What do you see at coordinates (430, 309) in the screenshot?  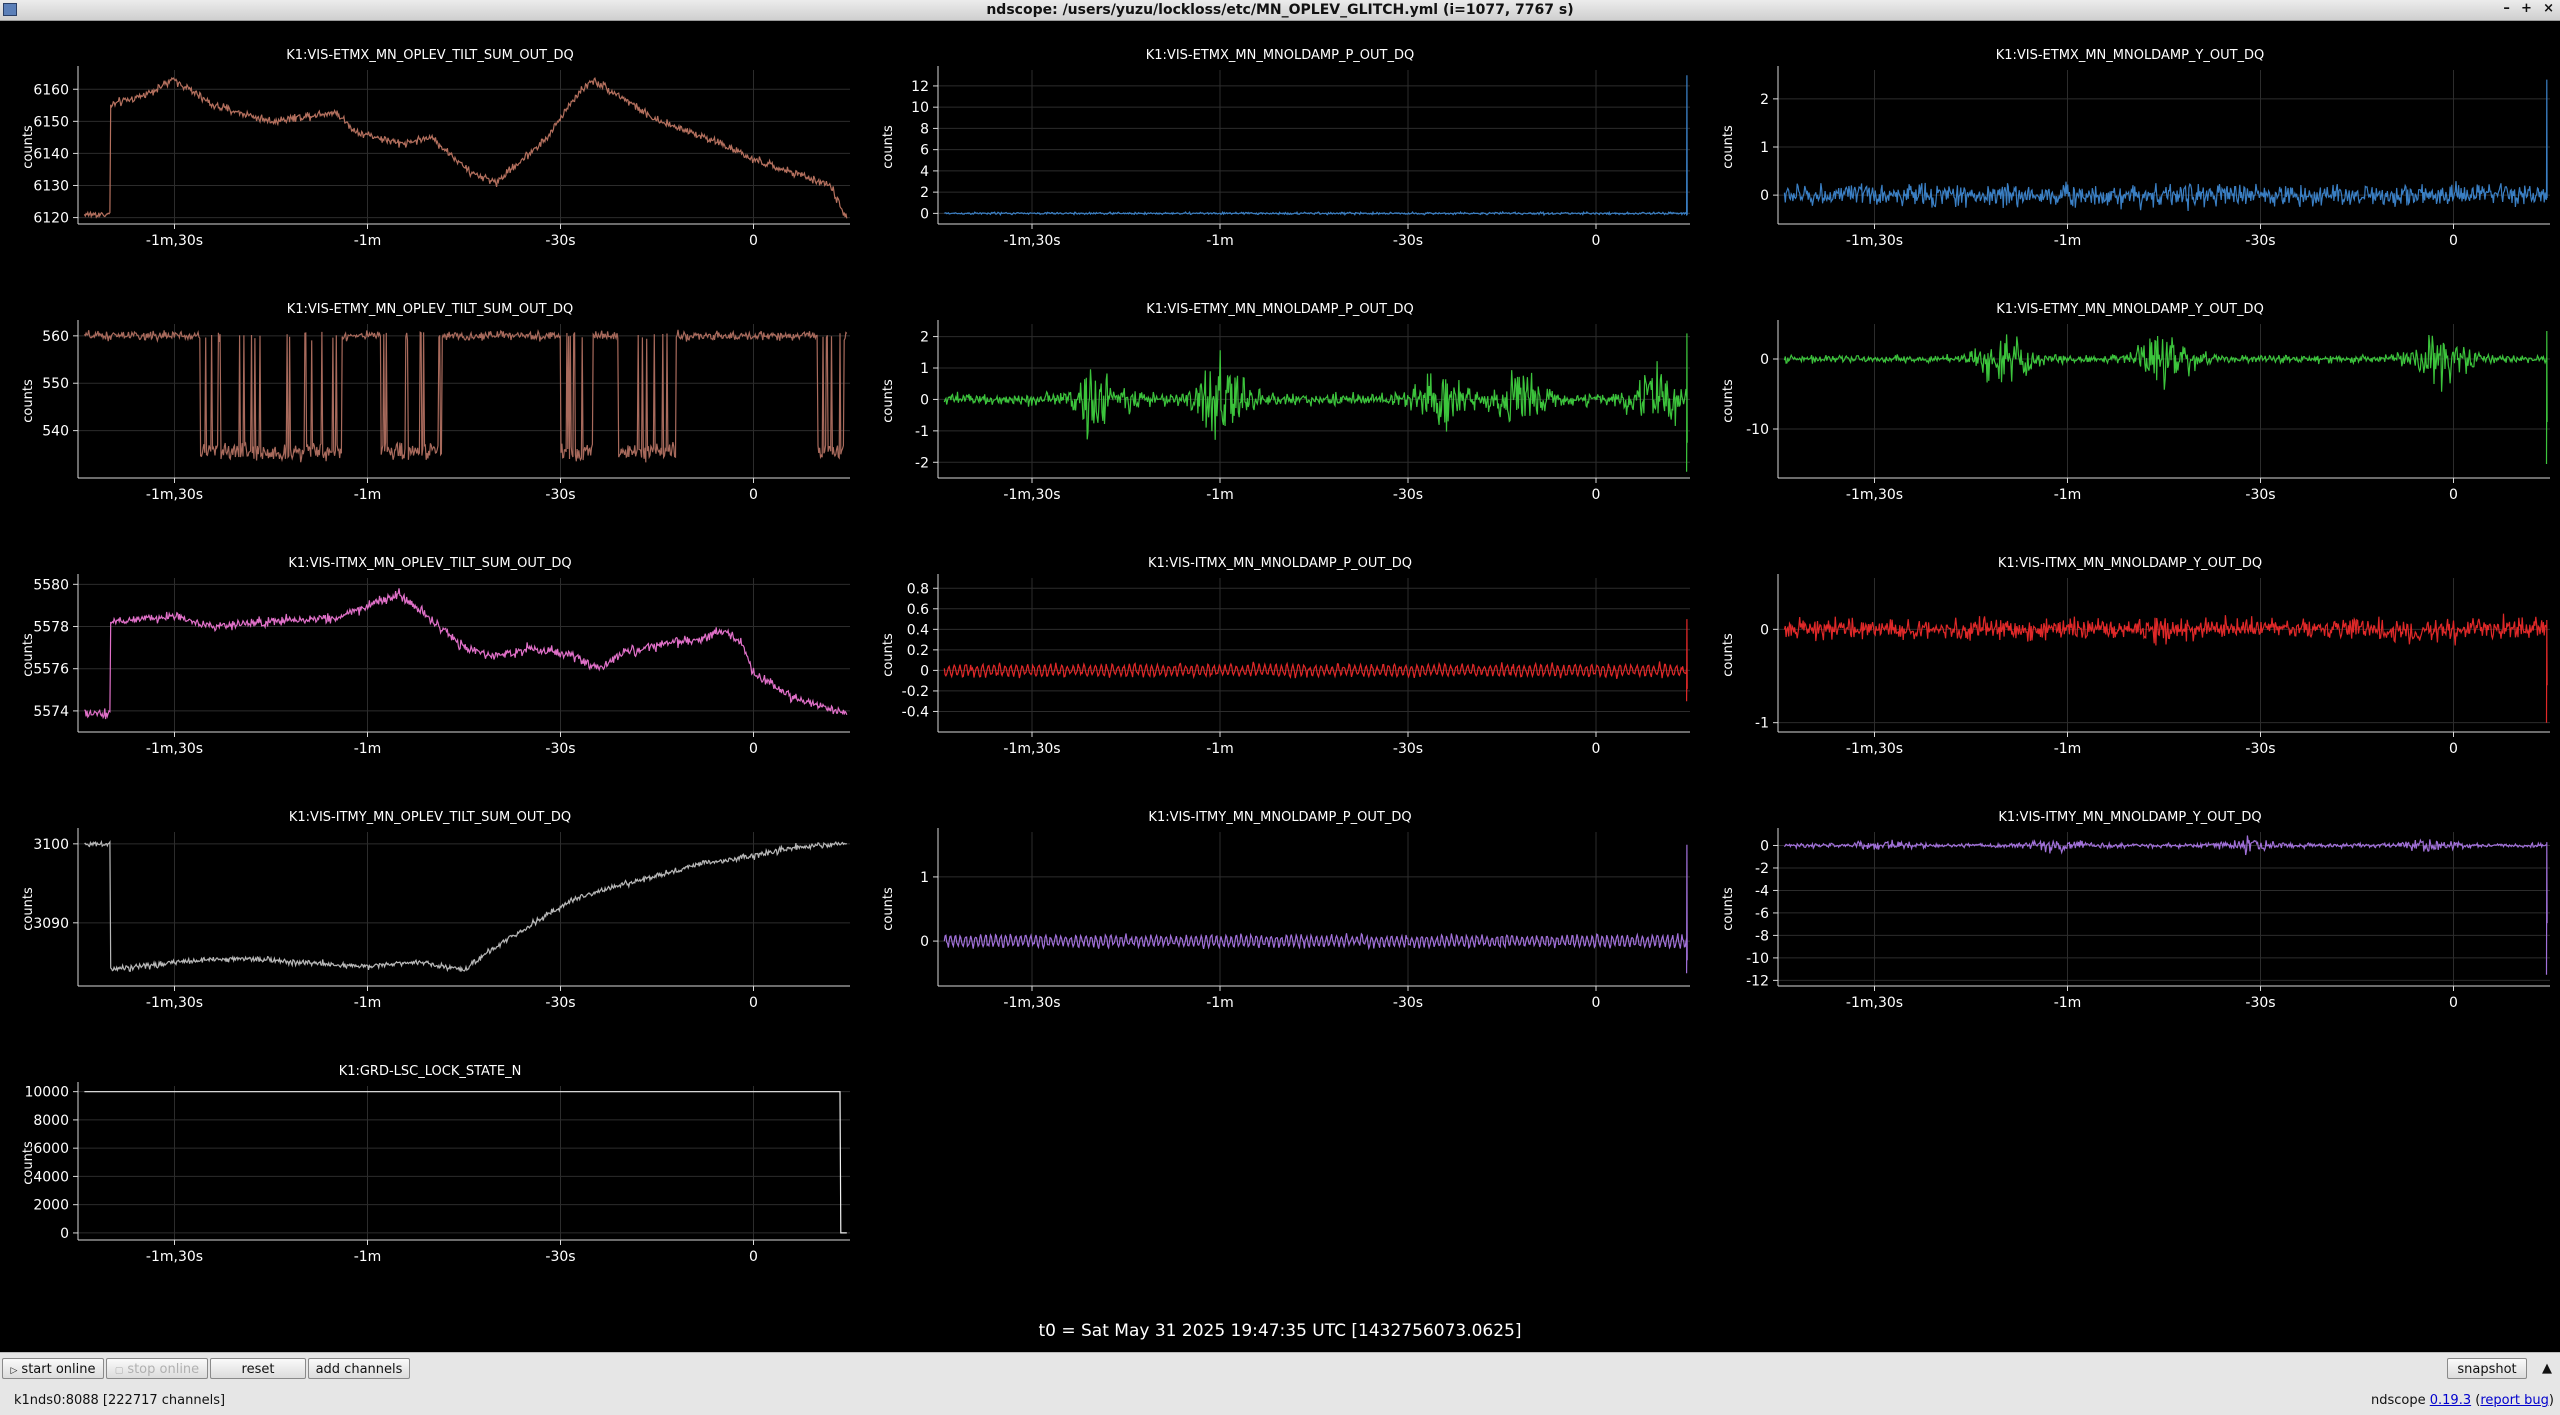 I see `plot-title: K1:VIS-ETMY_MN_OPLEV_TILT_SUM_OUT_DQ` at bounding box center [430, 309].